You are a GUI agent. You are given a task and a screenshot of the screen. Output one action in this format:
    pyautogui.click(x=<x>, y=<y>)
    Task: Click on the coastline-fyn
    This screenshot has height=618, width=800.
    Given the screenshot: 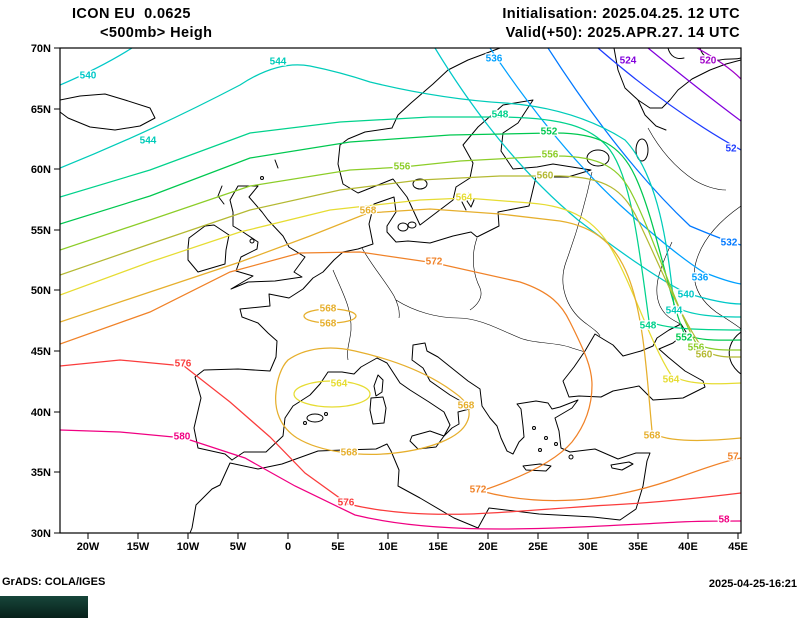 What is the action you would take?
    pyautogui.click(x=412, y=225)
    